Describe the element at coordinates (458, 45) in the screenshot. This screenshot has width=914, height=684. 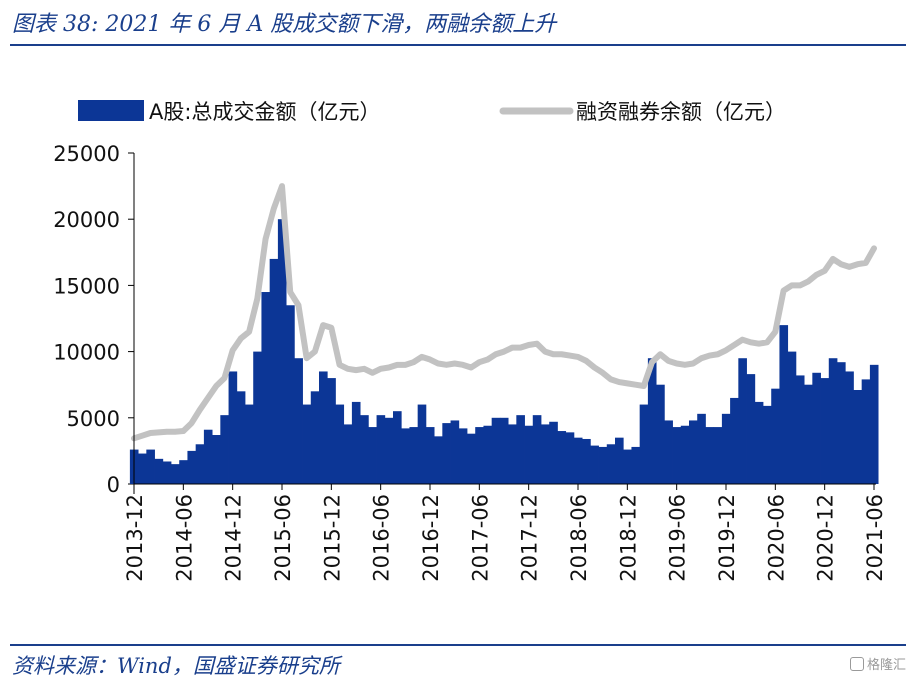
I see `title-rule` at that location.